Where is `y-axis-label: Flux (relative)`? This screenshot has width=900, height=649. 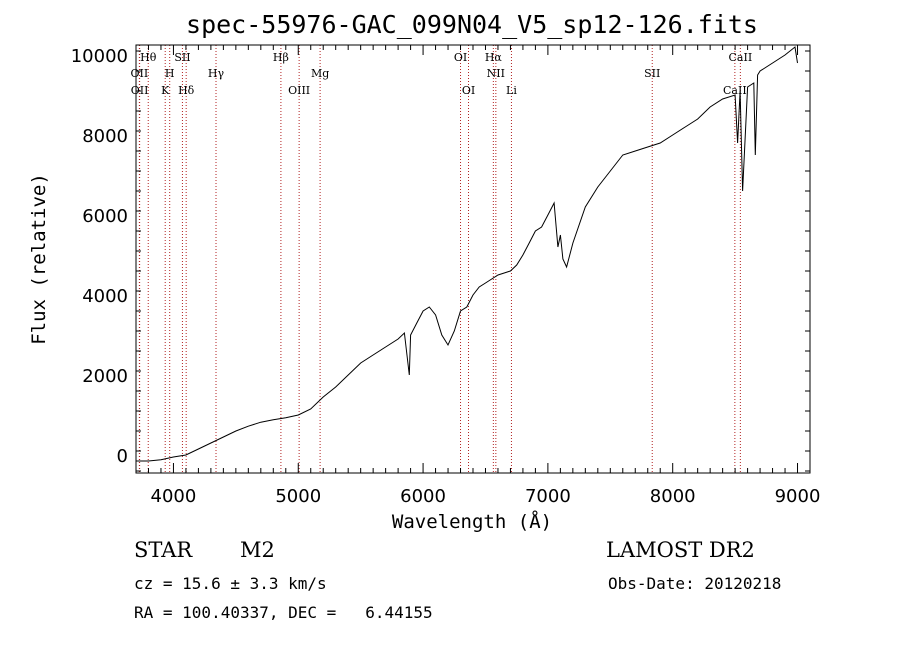
y-axis-label: Flux (relative) is located at coordinates (39, 259).